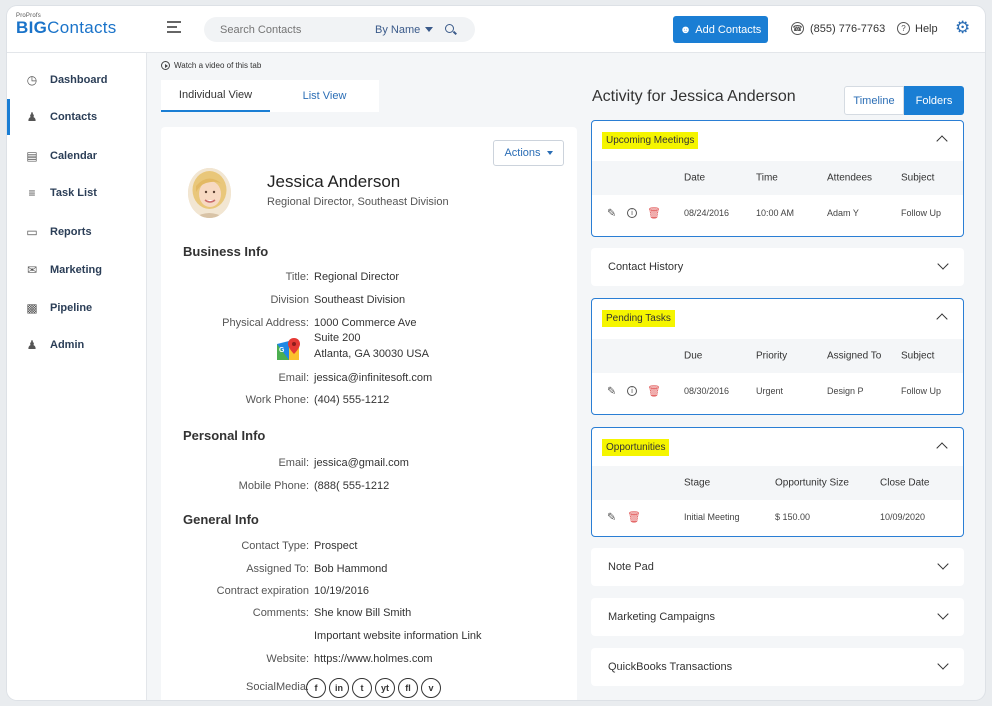 This screenshot has width=992, height=706. Describe the element at coordinates (934, 100) in the screenshot. I see `folders-button: Folders` at that location.